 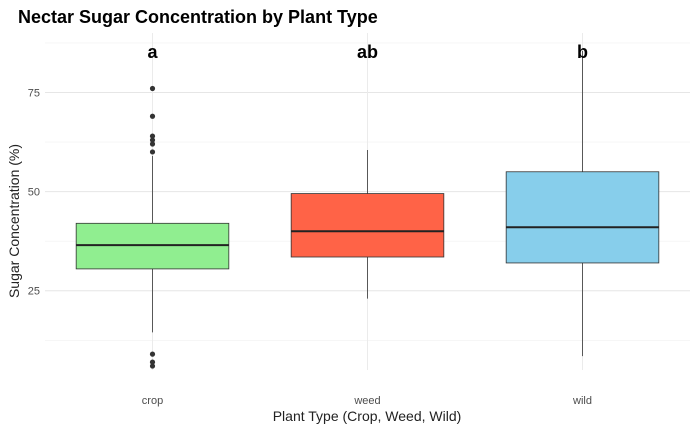 What do you see at coordinates (367, 416) in the screenshot?
I see `x-axis-title: Plant Type (Crop, Weed, Wild)` at bounding box center [367, 416].